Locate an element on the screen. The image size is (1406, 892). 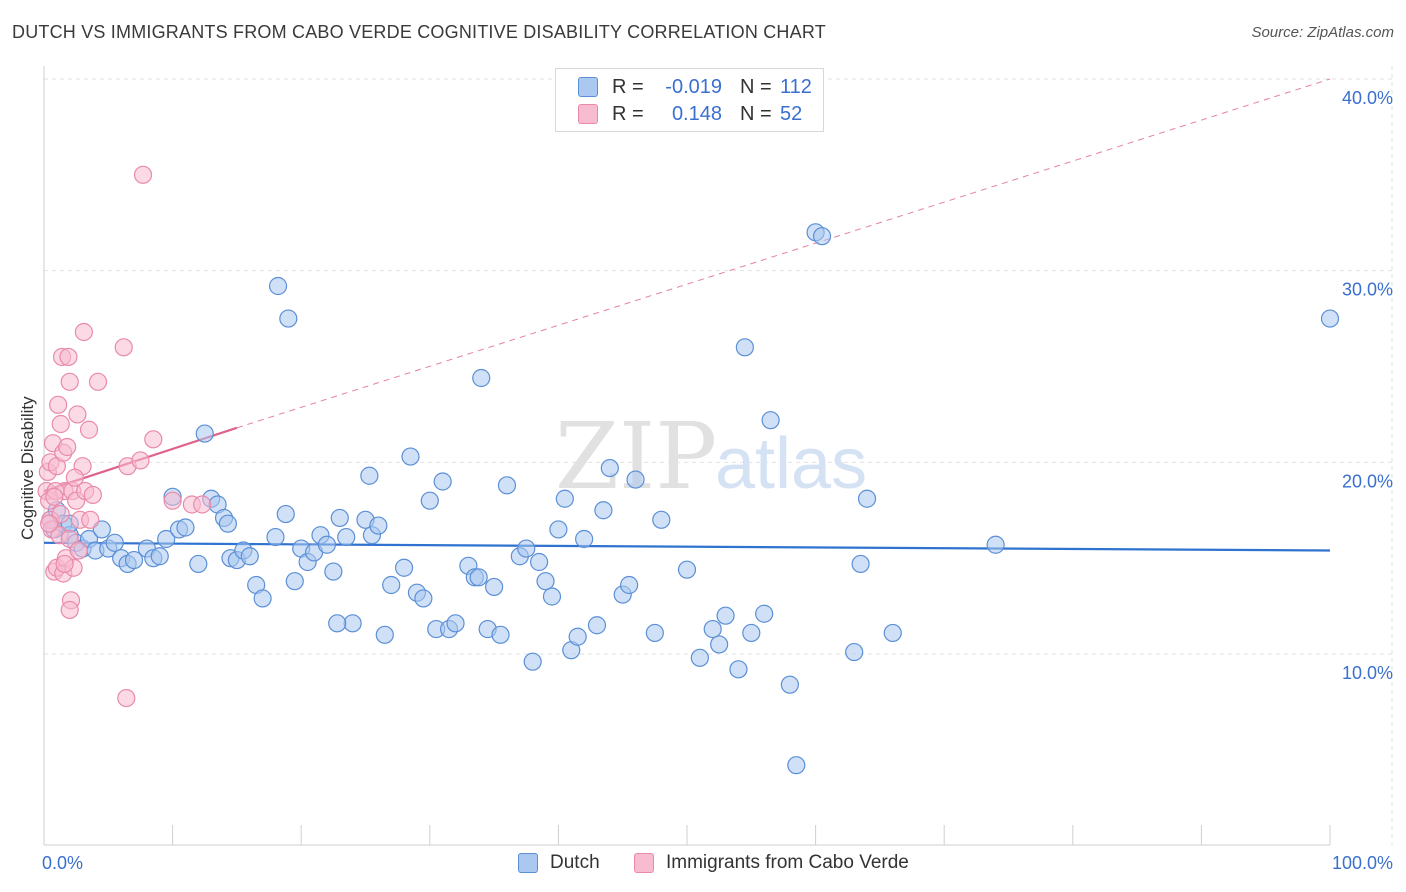
r-value: 0.148 is located at coordinates (696, 113).